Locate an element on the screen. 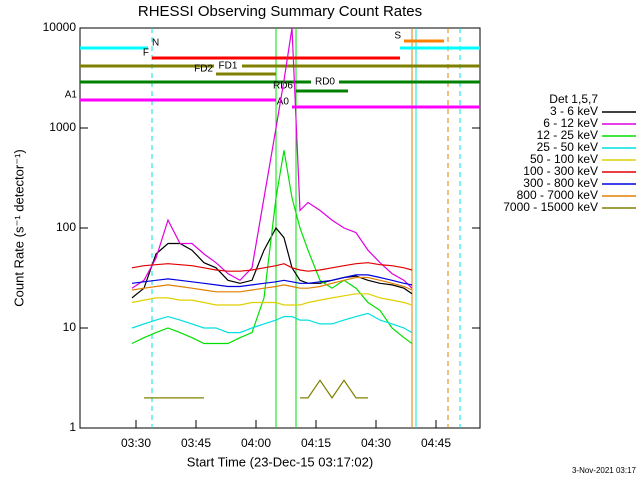 Image resolution: width=640 pixels, height=480 pixels. y-axis-label: Count Rate (s⁻¹ detector⁻¹) is located at coordinates (18, 228).